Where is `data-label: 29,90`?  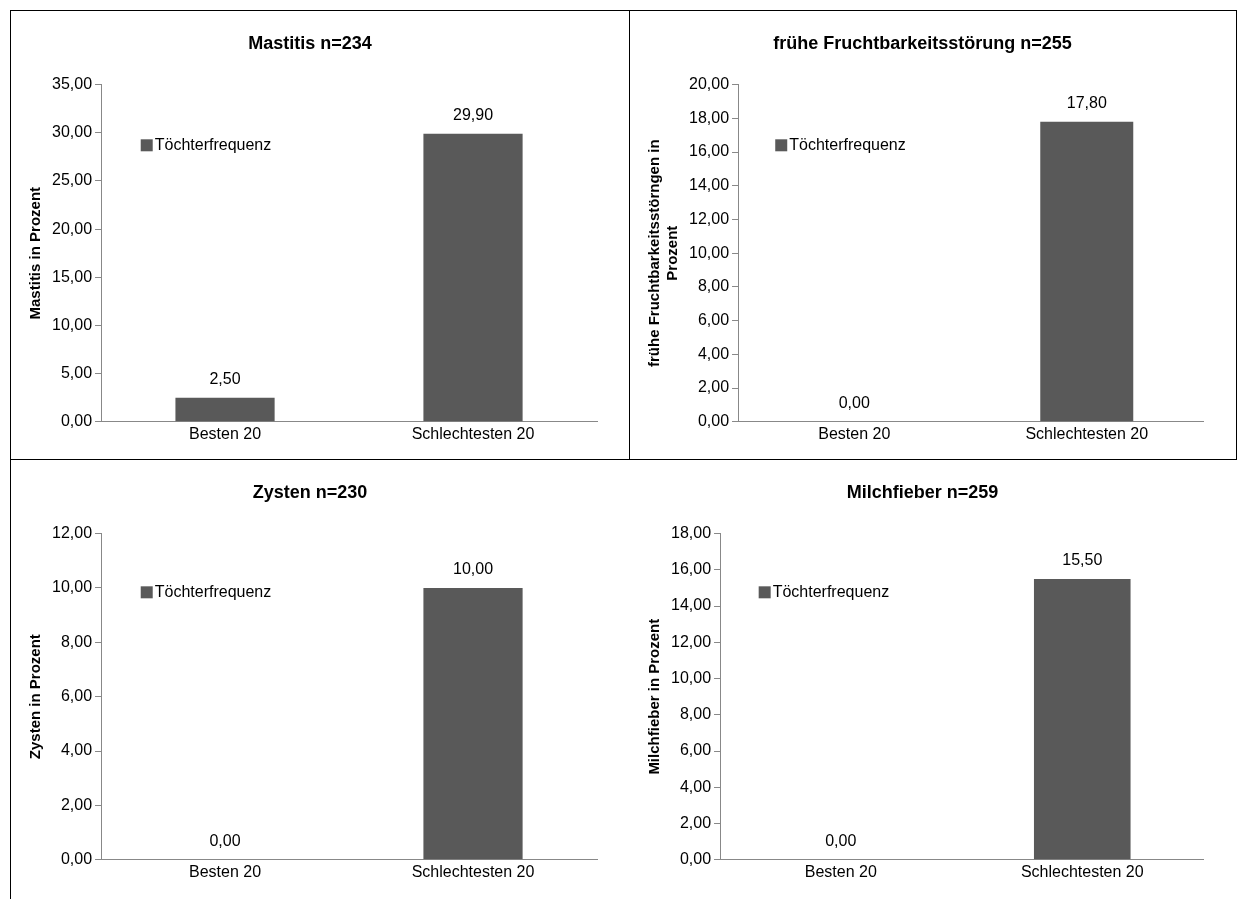 data-label: 29,90 is located at coordinates (473, 115).